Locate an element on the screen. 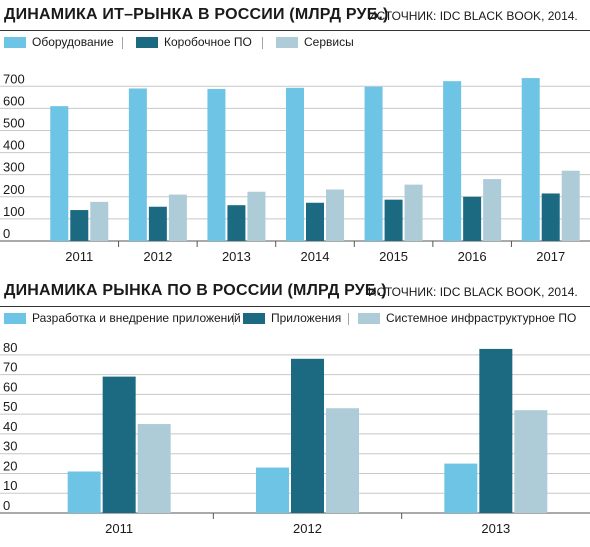 The width and height of the screenshot is (590, 547). chart2-source: ИСТОЧНИК: IDC BLACK BOOK, 2014. is located at coordinates (473, 292).